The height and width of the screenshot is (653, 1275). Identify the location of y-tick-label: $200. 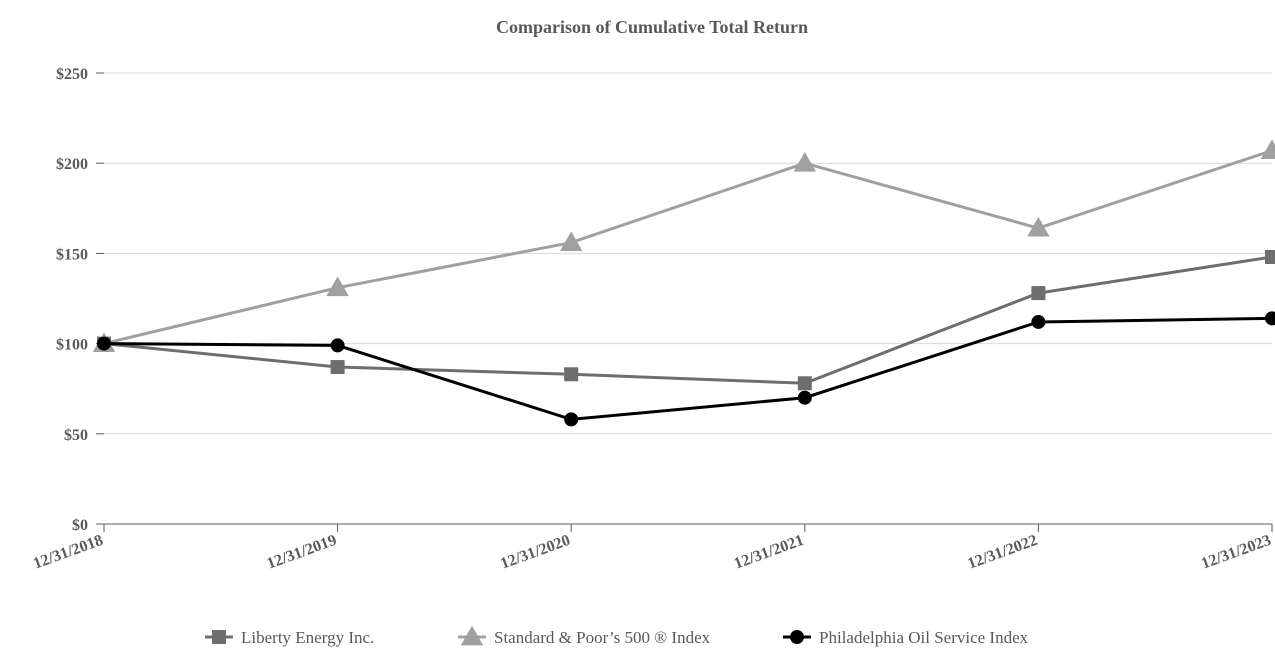
(72, 164).